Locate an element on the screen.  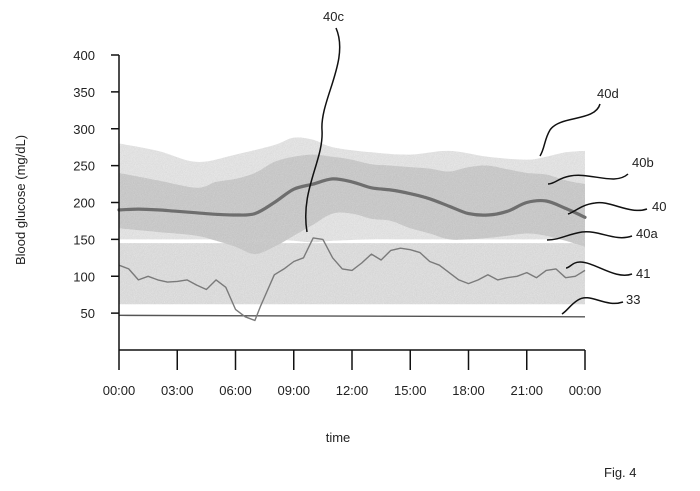
figure-label: Fig. 4 is located at coordinates (620, 472).